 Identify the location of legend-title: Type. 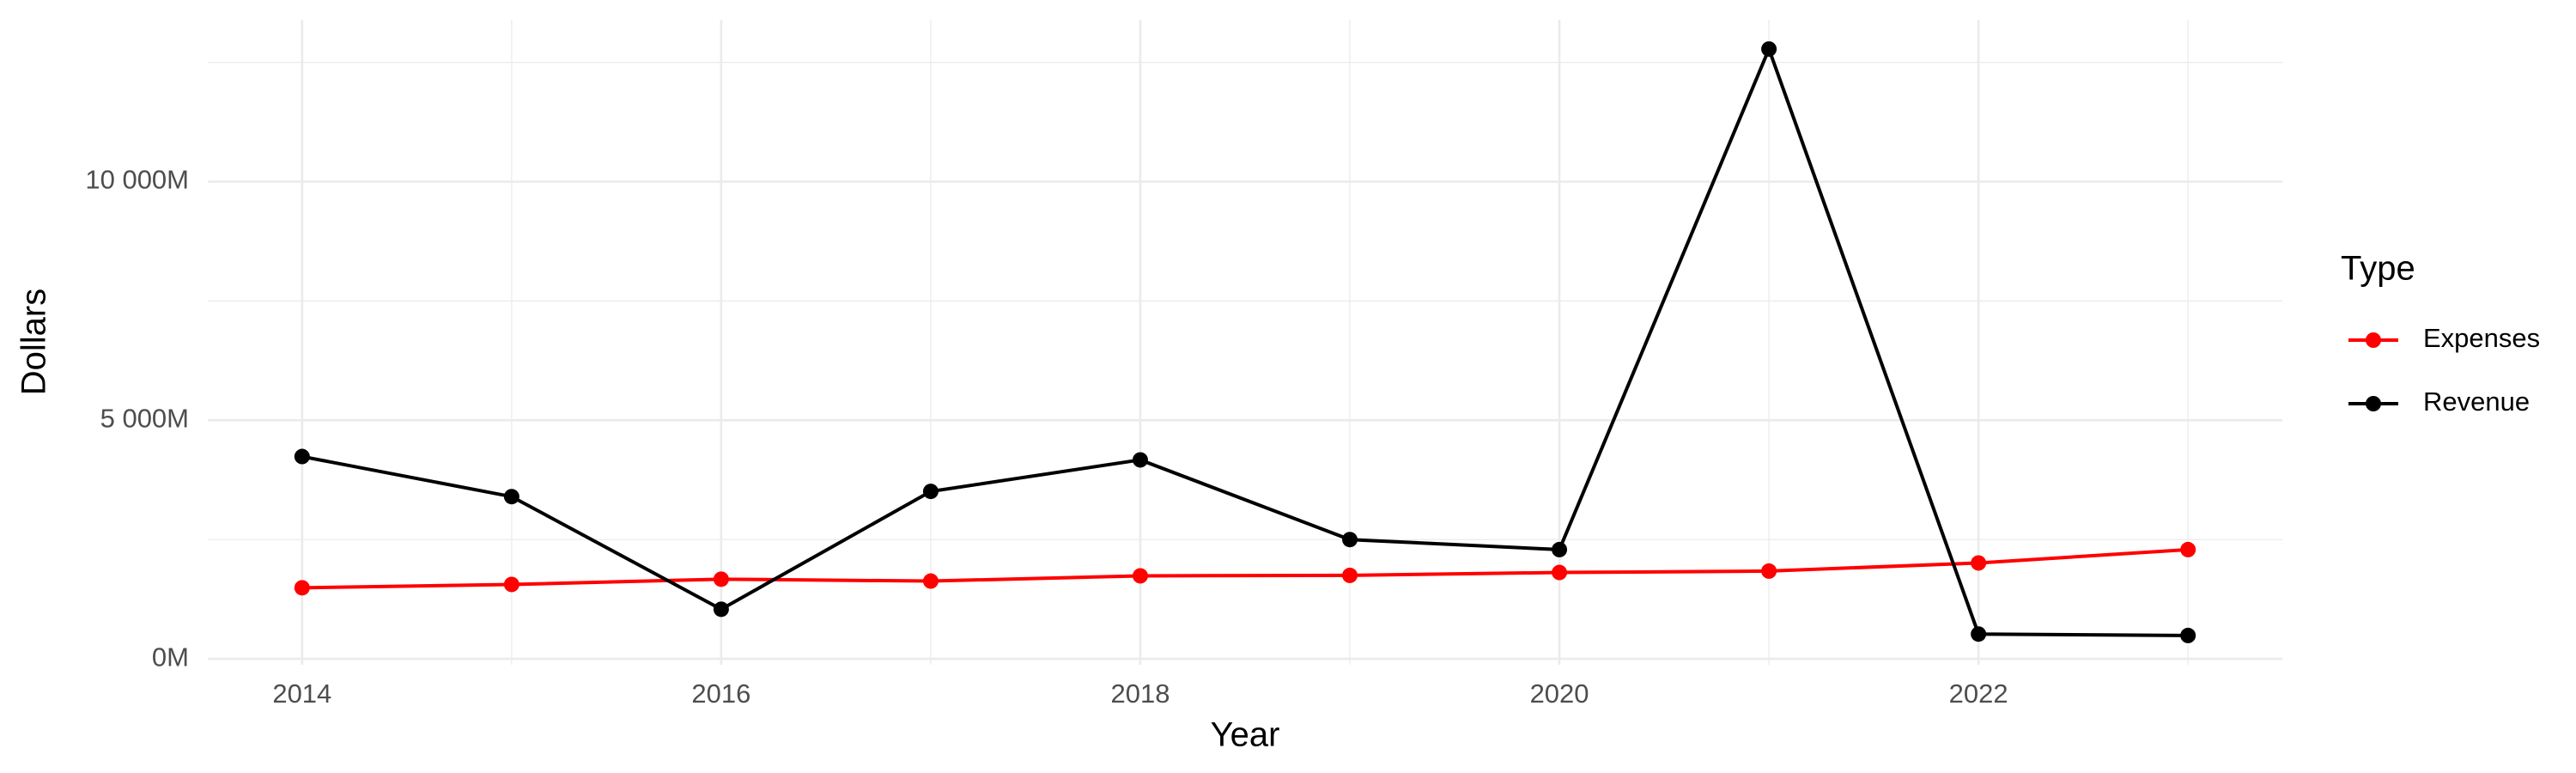
(2378, 269).